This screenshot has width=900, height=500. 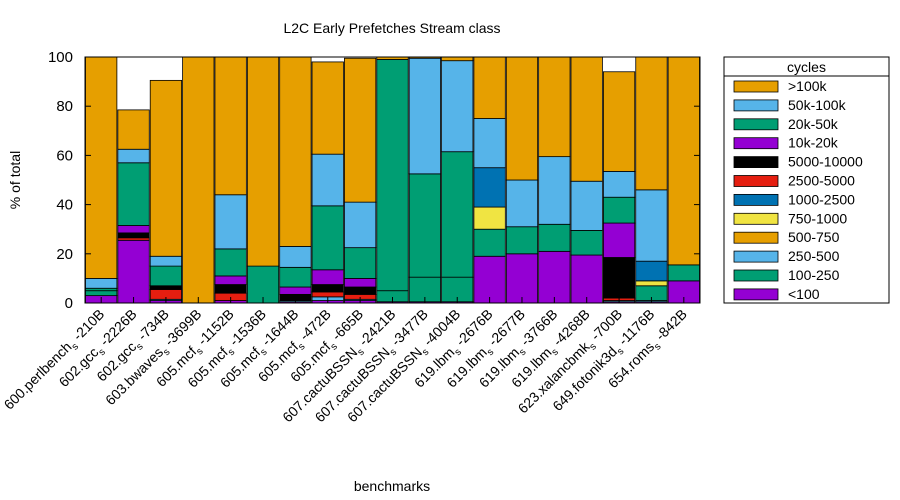 I want to click on legend-label: 100-250, so click(x=814, y=275).